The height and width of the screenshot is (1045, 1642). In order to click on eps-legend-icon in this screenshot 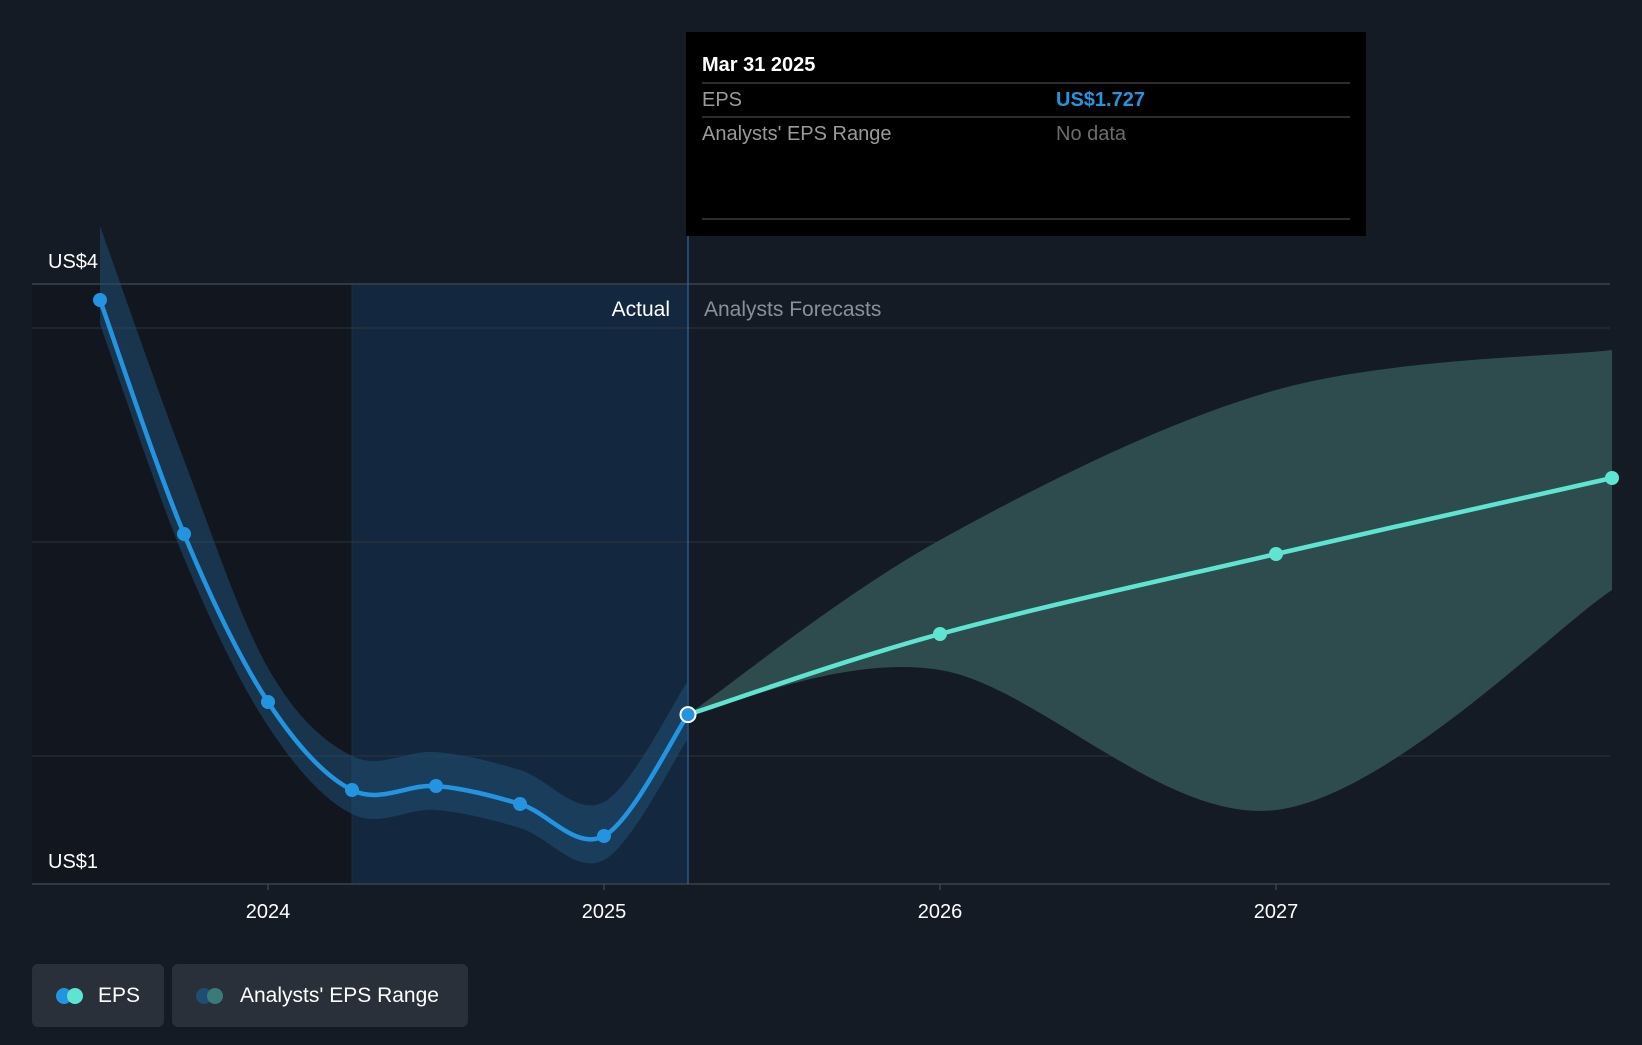, I will do `click(72, 996)`.